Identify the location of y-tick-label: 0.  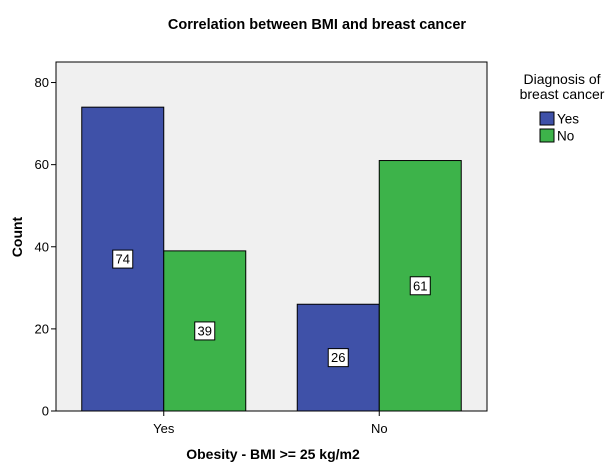
(45, 411).